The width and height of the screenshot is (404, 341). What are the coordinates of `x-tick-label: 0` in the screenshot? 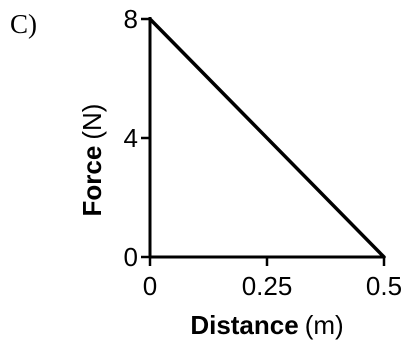 It's located at (150, 286).